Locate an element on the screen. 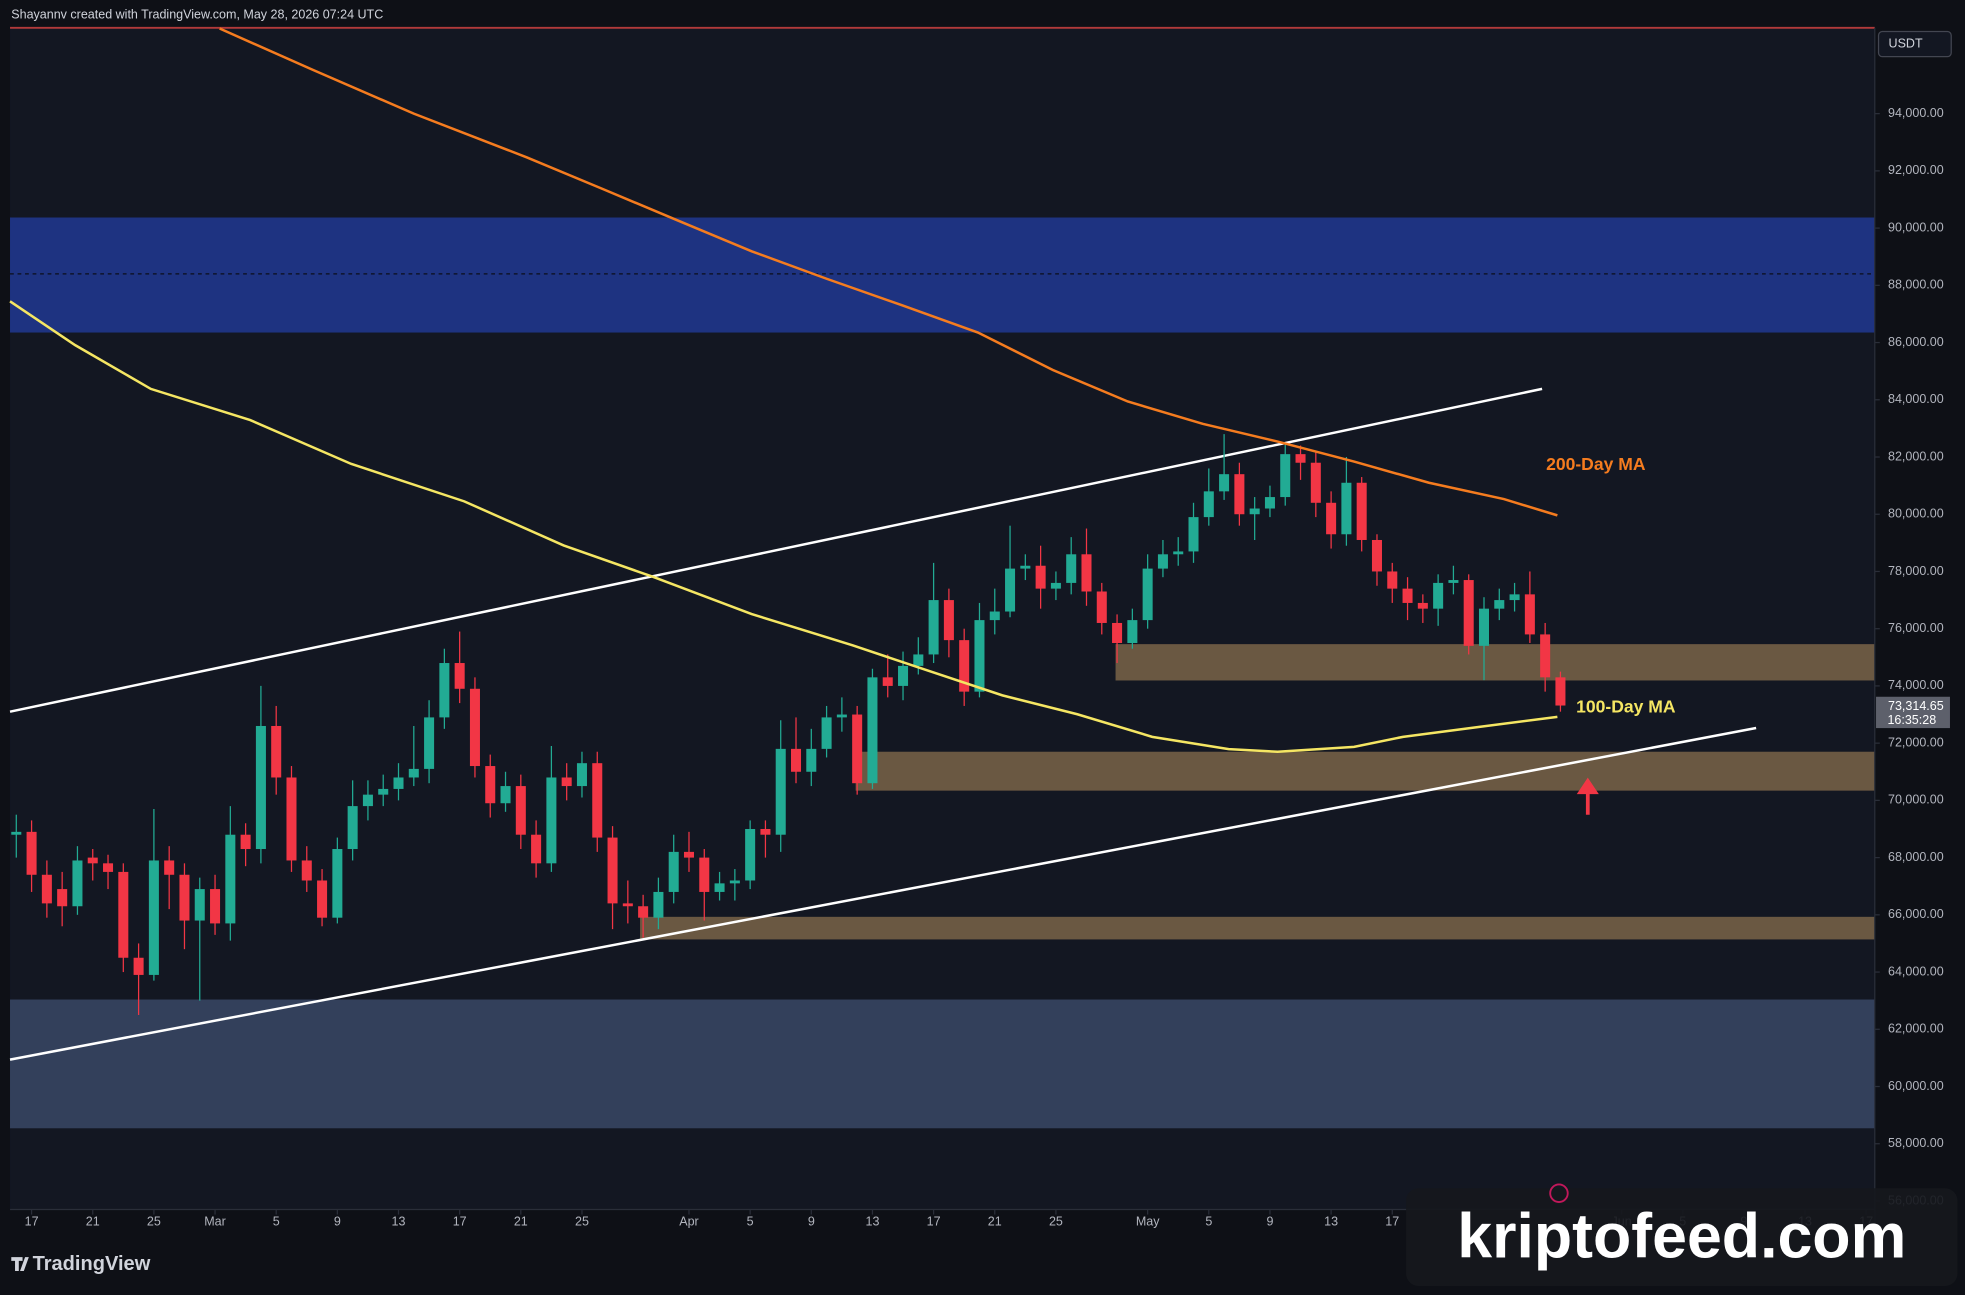 Image resolution: width=1965 pixels, height=1295 pixels. y-tick-label: 70,000.00 is located at coordinates (1916, 800).